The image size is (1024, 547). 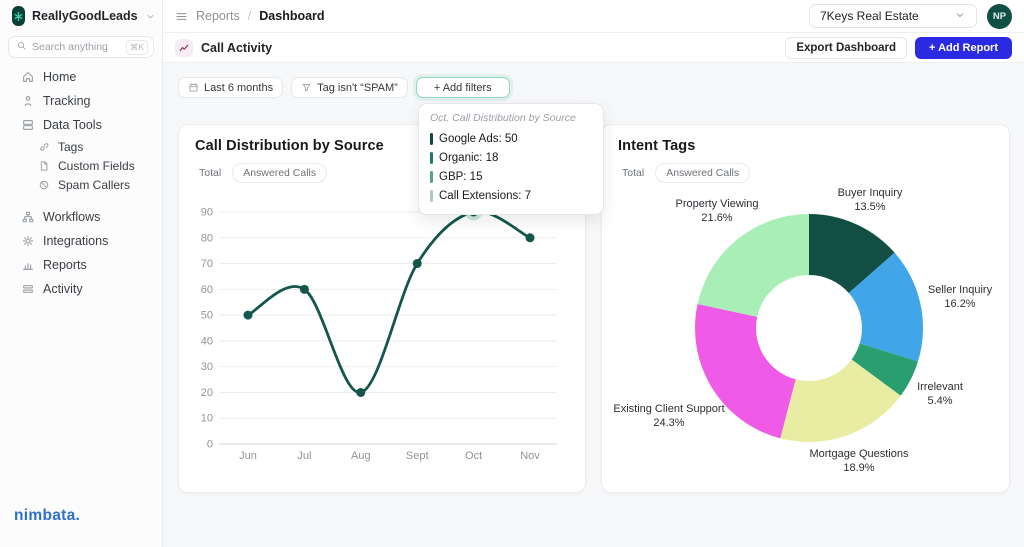 I want to click on card-title: Intent Tags, so click(x=657, y=146).